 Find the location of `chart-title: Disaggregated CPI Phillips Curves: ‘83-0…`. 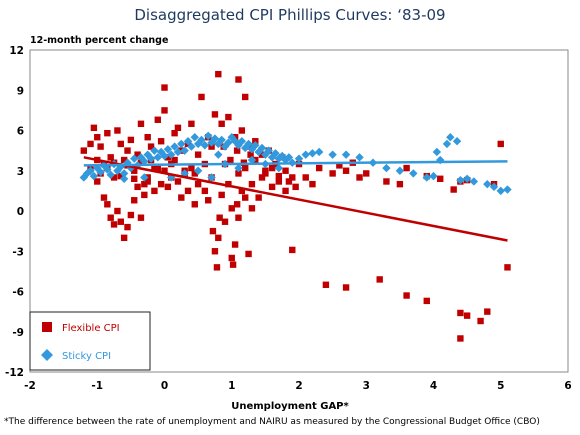

chart-title: Disaggregated CPI Phillips Curves: ‘83-0… is located at coordinates (289, 15).